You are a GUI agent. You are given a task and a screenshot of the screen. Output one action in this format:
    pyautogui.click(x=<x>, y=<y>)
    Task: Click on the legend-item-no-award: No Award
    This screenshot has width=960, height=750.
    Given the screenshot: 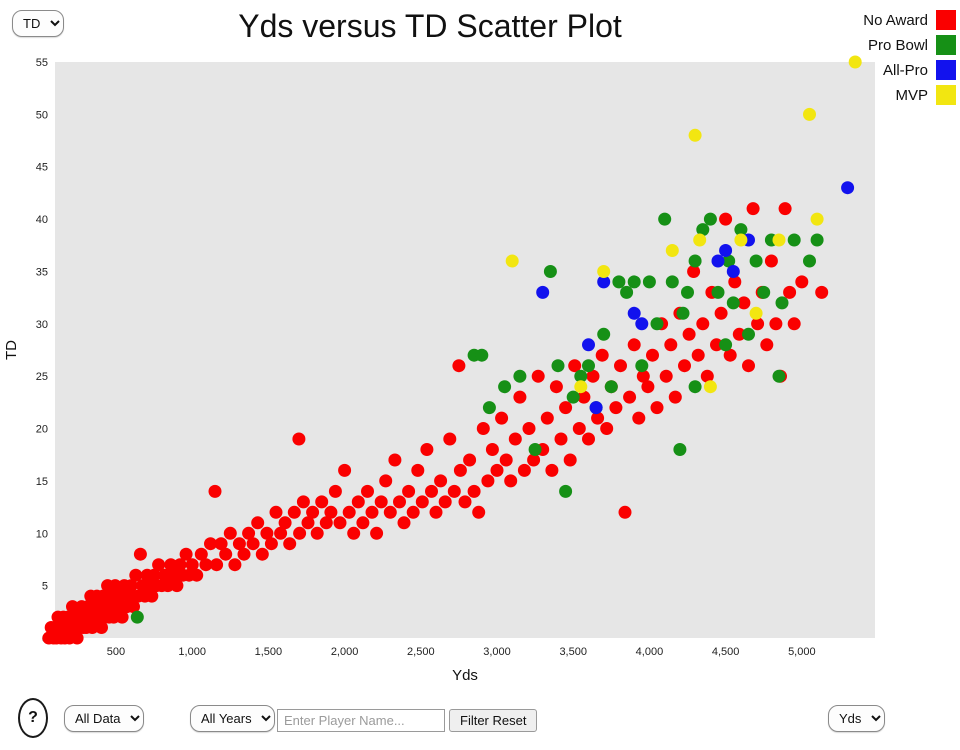 What is the action you would take?
    pyautogui.click(x=909, y=20)
    